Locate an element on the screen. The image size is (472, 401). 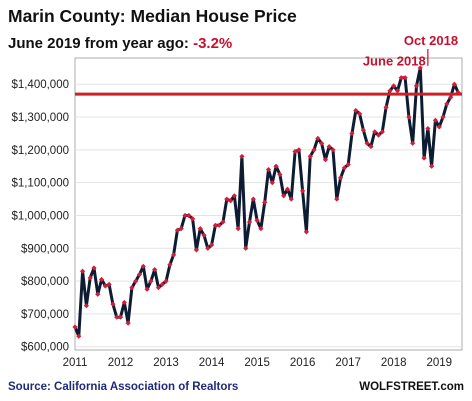
annotation-oct-2018: Oct 2018 is located at coordinates (431, 40).